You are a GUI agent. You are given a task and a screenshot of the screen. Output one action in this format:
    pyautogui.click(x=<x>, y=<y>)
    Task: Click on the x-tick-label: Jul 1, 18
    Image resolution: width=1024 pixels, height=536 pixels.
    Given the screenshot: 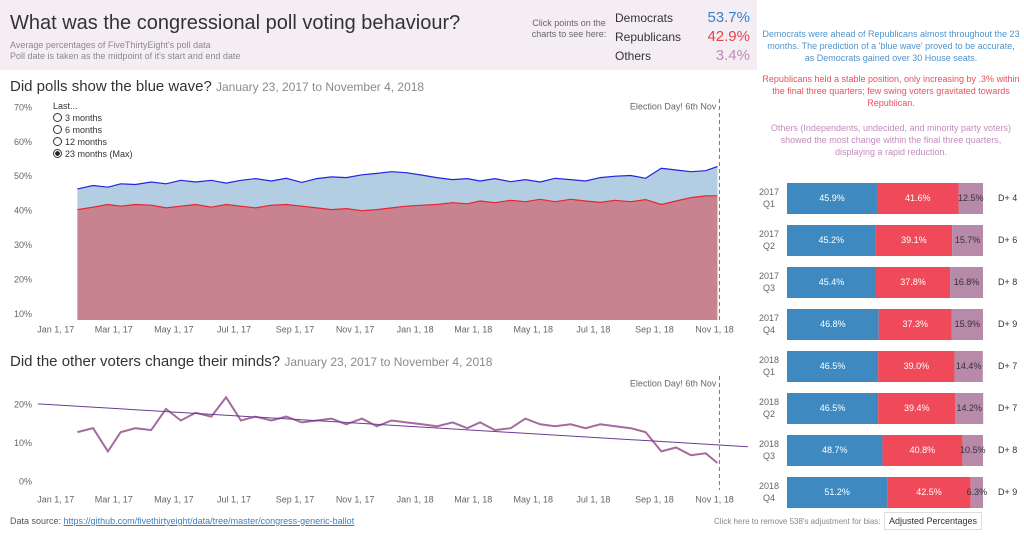 What is the action you would take?
    pyautogui.click(x=593, y=499)
    